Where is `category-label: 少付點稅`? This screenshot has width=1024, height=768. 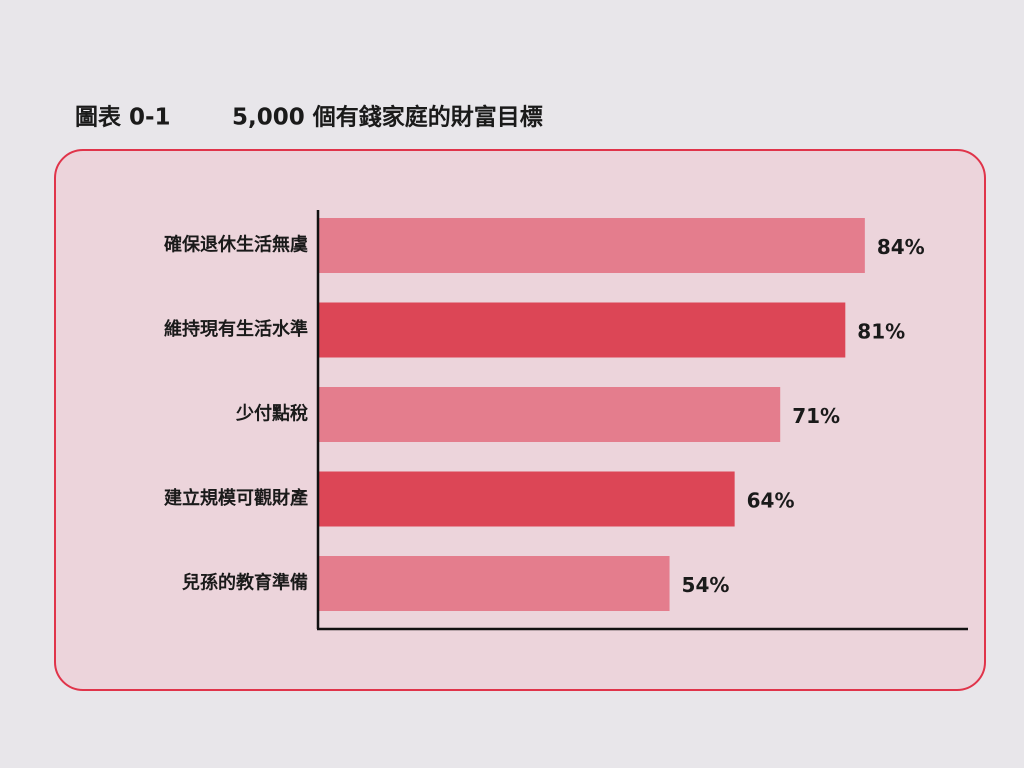 category-label: 少付點稅 is located at coordinates (271, 414).